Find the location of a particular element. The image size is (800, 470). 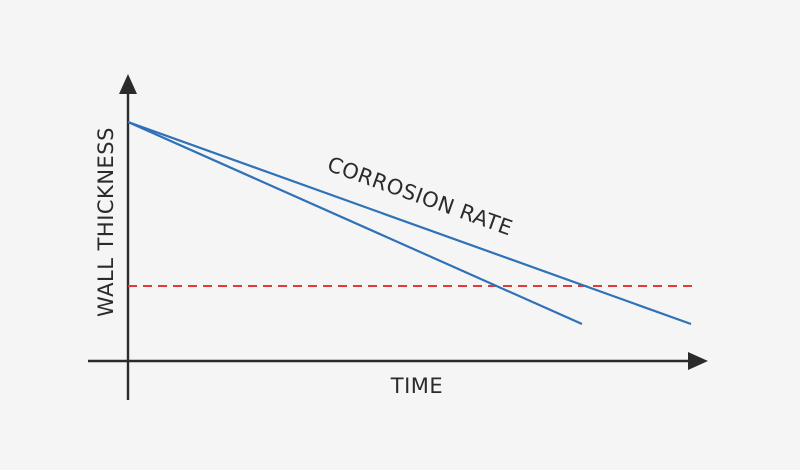

y-axis-arrowhead is located at coordinates (128, 84).